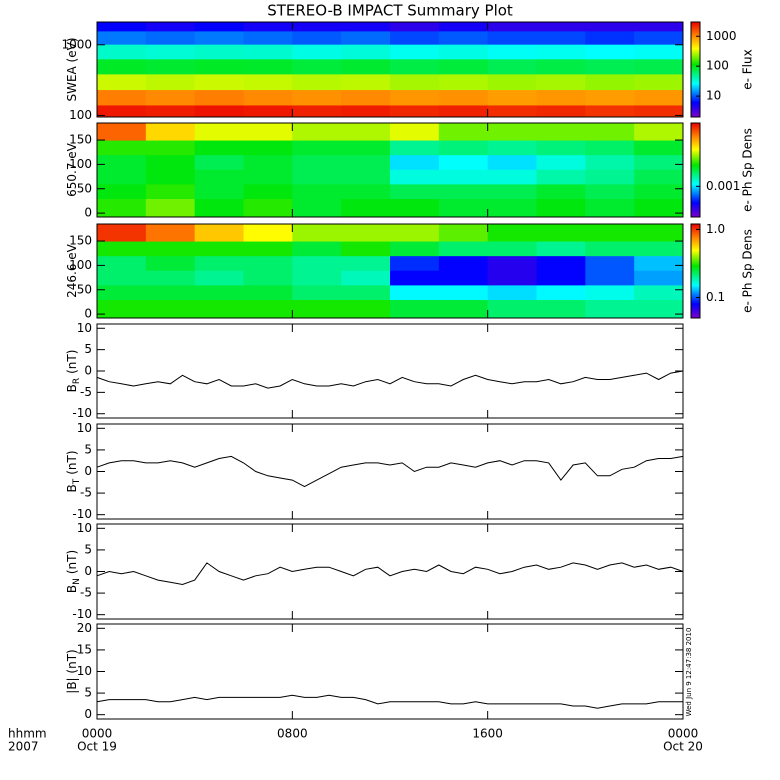 The height and width of the screenshot is (780, 780). Describe the element at coordinates (713, 96) in the screenshot. I see `colorbar-tick-label: 10` at that location.